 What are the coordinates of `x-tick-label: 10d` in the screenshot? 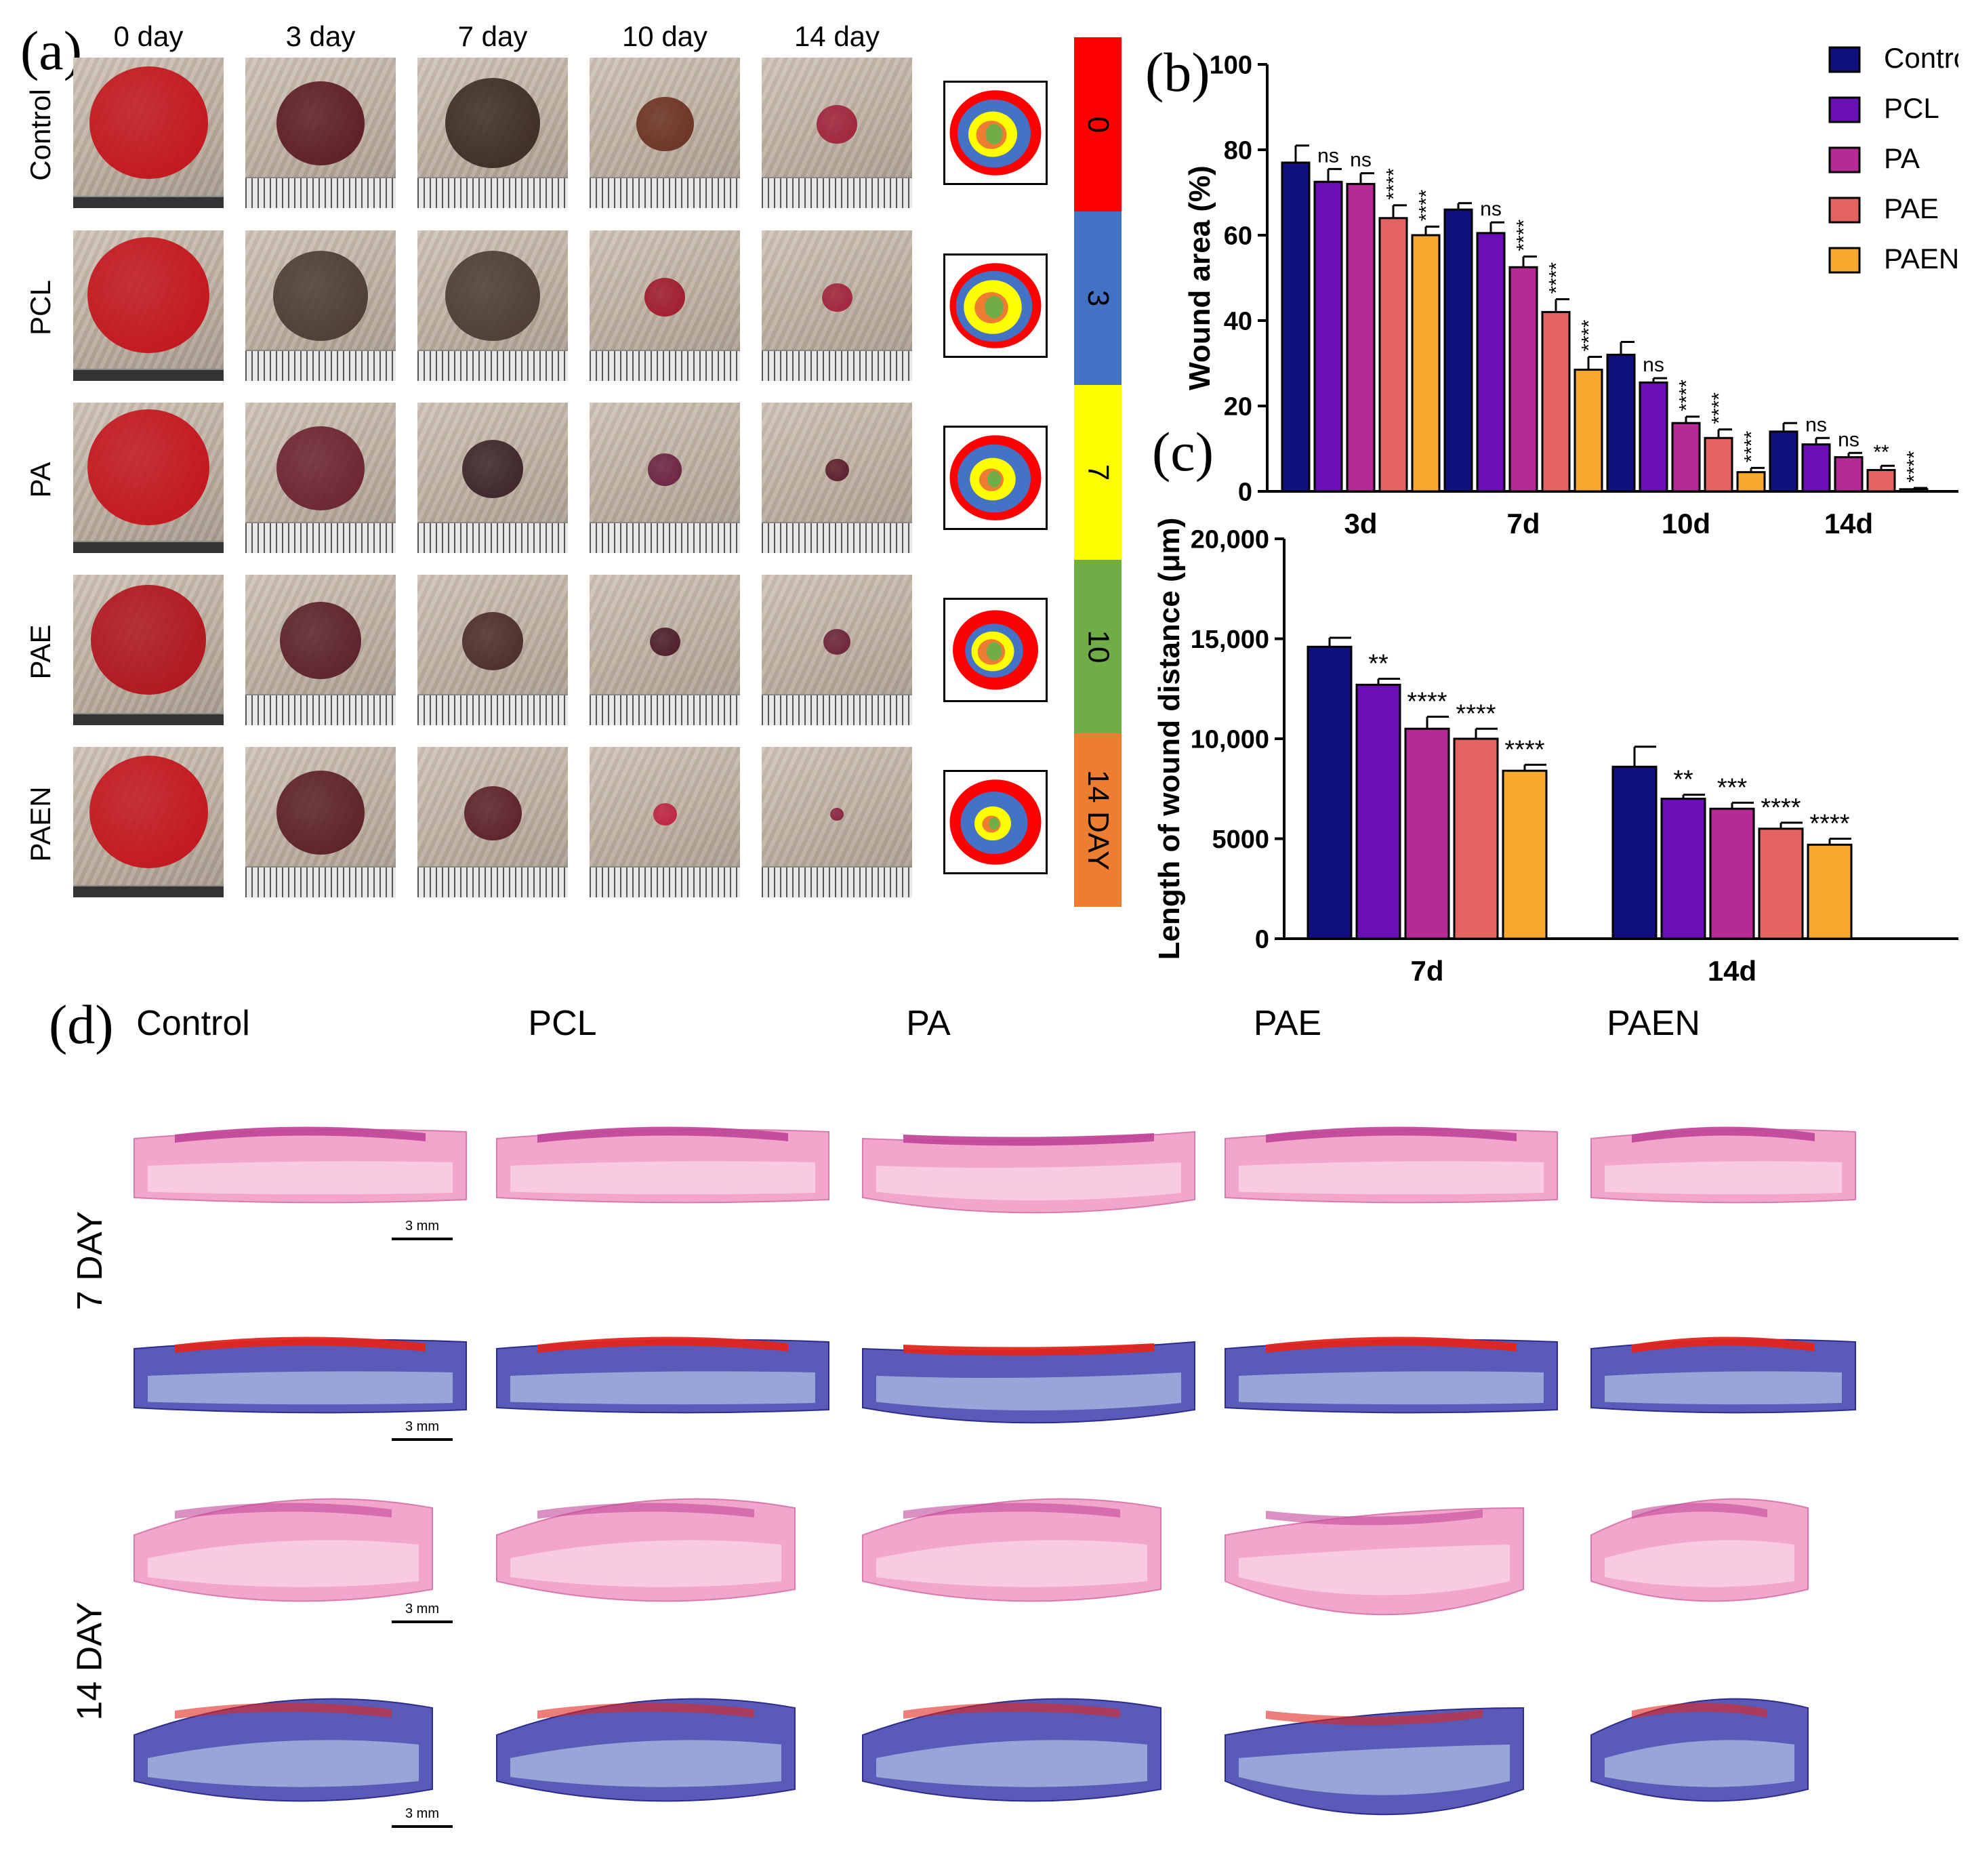 It's located at (1686, 524).